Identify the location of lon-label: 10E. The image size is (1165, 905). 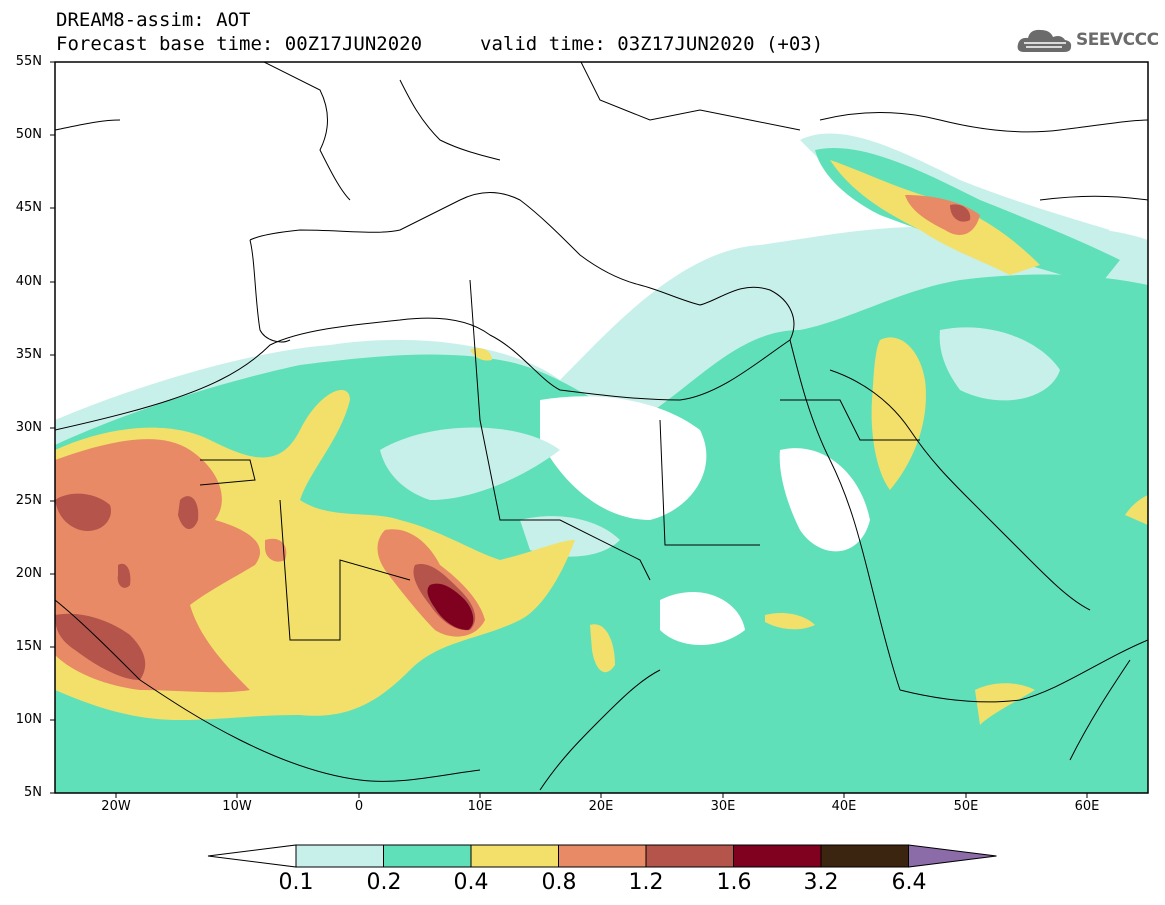
(480, 806).